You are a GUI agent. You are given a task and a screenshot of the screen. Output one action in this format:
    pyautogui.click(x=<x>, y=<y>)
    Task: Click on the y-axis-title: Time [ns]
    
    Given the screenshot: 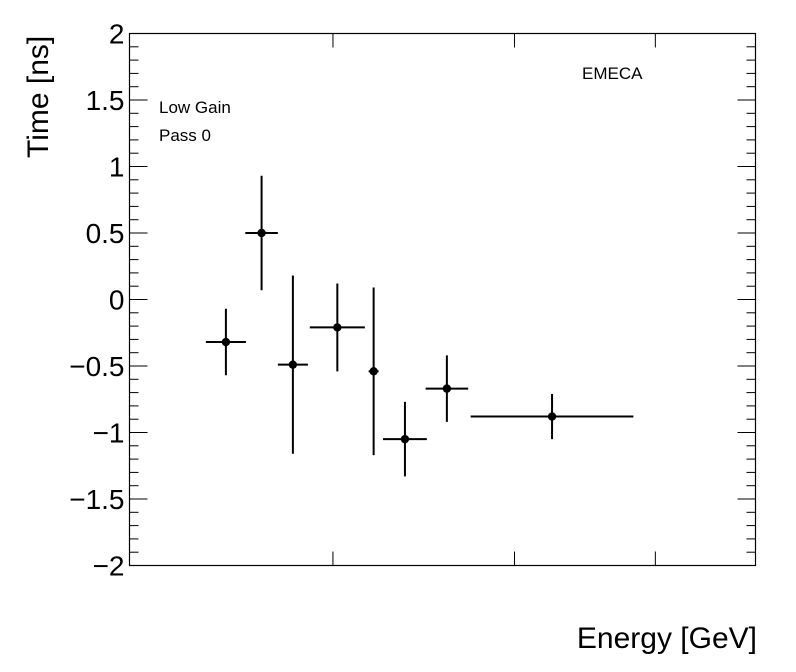 What is the action you would take?
    pyautogui.click(x=38, y=97)
    